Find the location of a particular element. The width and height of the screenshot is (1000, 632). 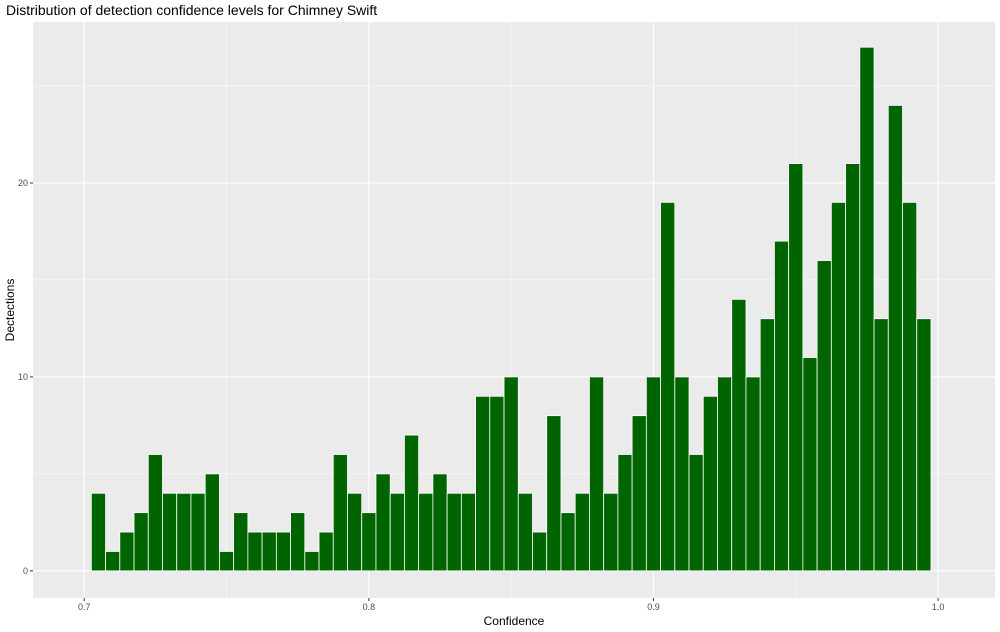

y-axis: 0 10 20 is located at coordinates (25, 377).